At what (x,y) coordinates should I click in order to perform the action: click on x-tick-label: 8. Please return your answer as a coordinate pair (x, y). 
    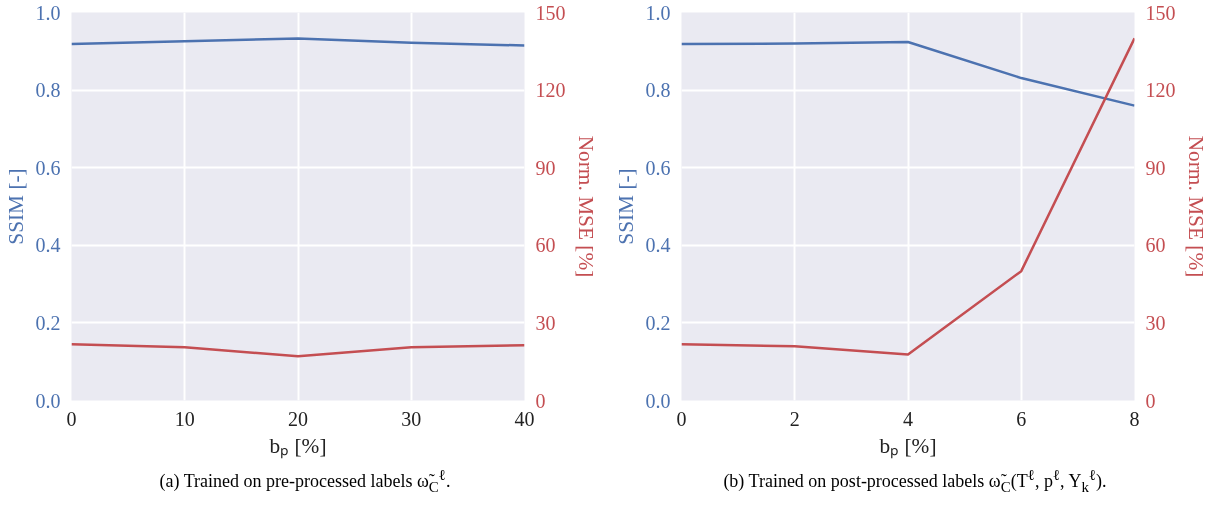
    Looking at the image, I should click on (1134, 418).